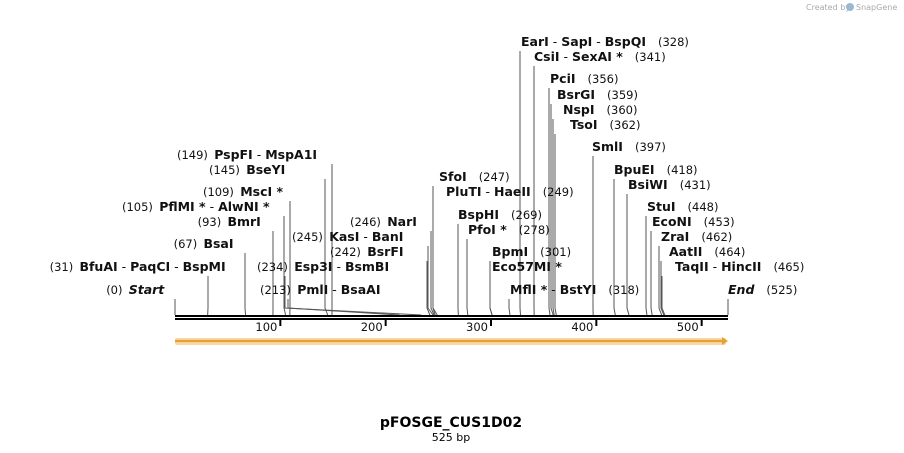 This screenshot has width=904, height=453. Describe the element at coordinates (307, 237) in the screenshot. I see `site-position: (245)` at that location.